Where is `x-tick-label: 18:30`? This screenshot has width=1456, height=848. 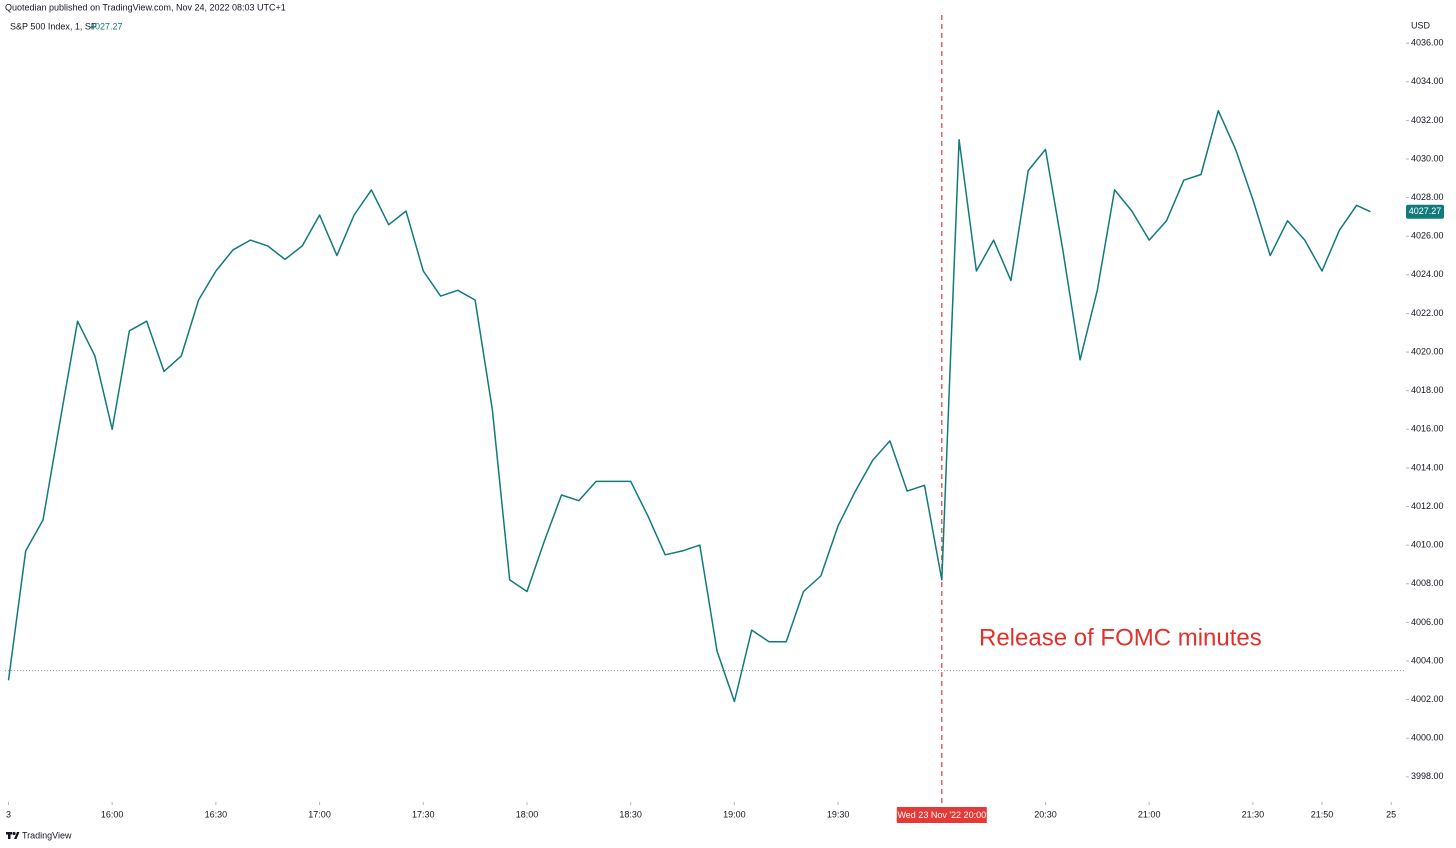 x-tick-label: 18:30 is located at coordinates (630, 814).